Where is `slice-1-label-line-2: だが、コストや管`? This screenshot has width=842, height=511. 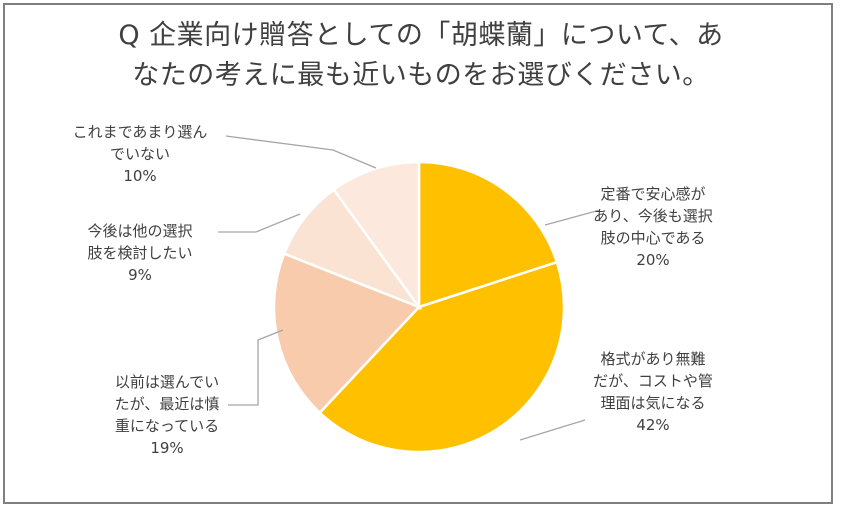
slice-1-label-line-2: だが、コストや管 is located at coordinates (653, 381).